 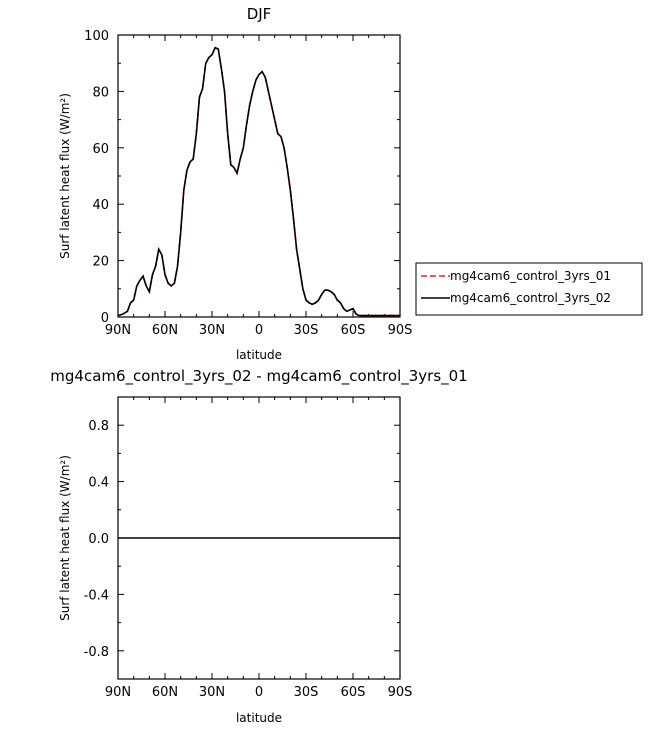 I want to click on legend-box, so click(x=529, y=289).